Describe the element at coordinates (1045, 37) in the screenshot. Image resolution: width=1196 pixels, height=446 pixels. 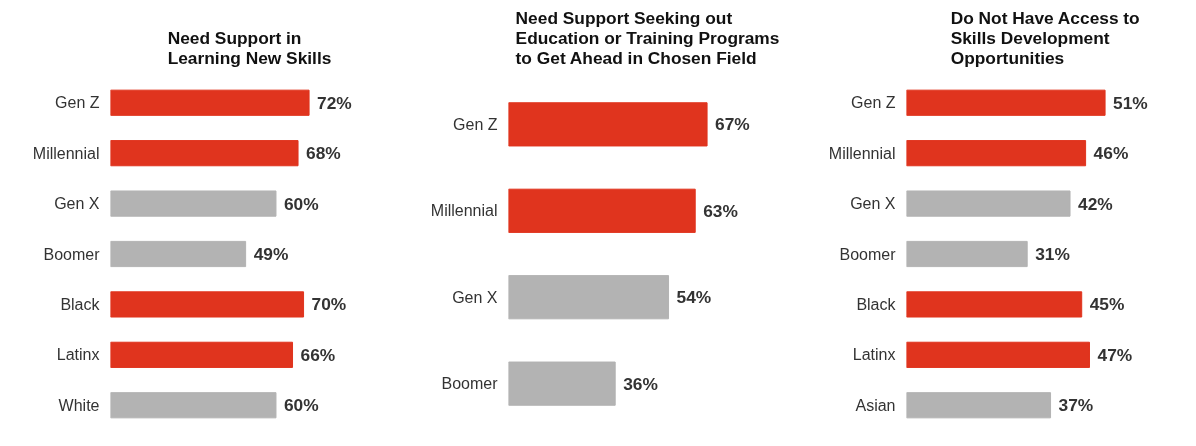
I see `chart-title: Do Not Have Access to Skills Development Opportunities` at that location.